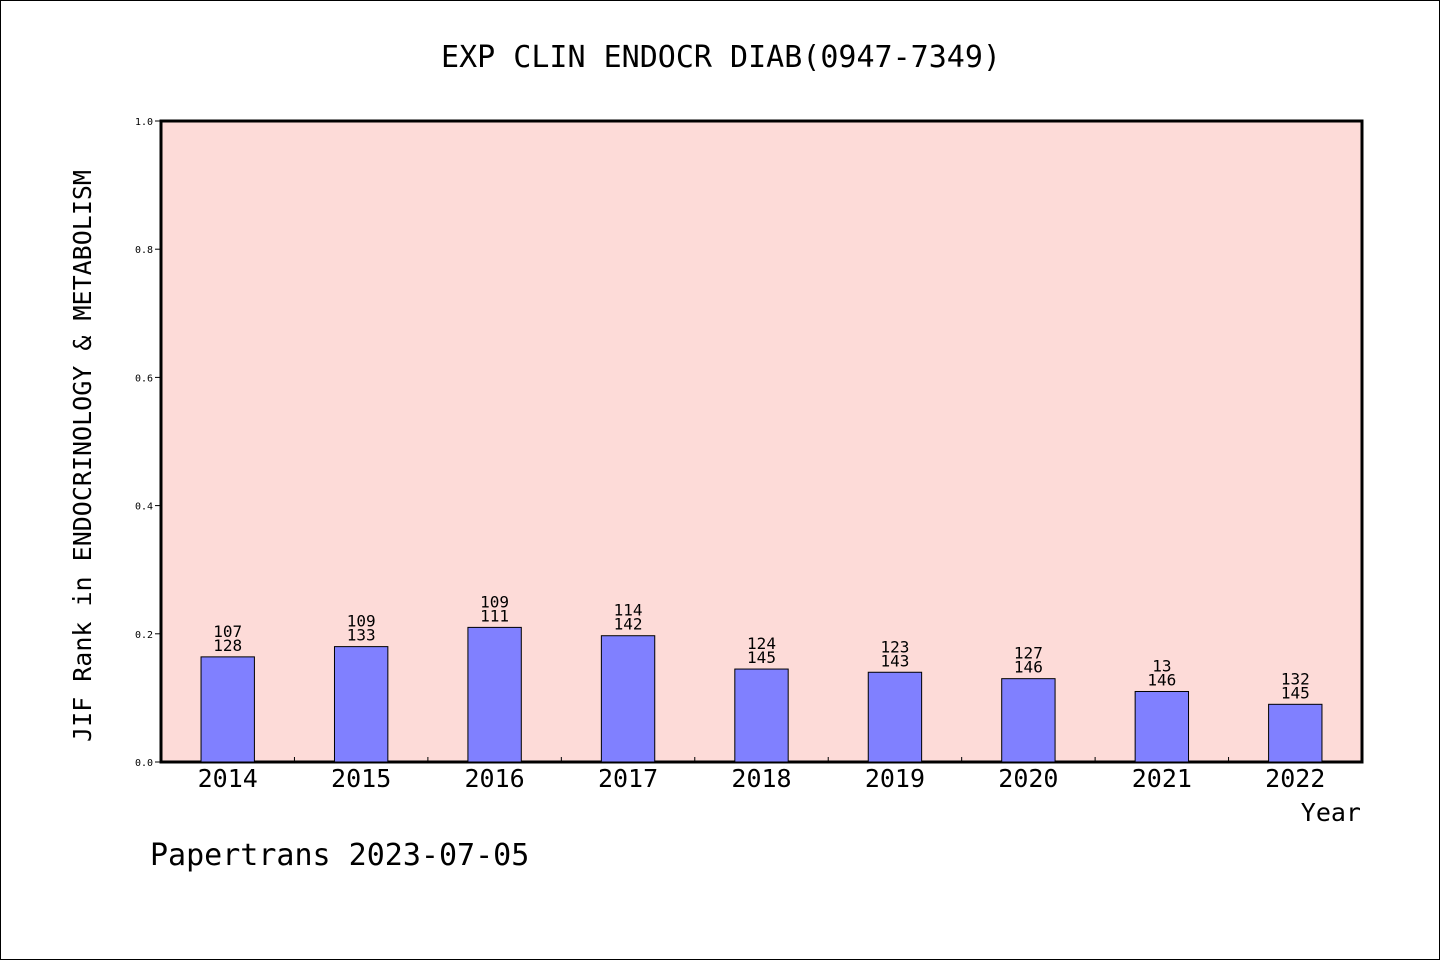 The width and height of the screenshot is (1440, 964). What do you see at coordinates (82, 456) in the screenshot?
I see `y-axis-label: JIF Rank in ENDOCRINOLOGY & METABOLISM` at bounding box center [82, 456].